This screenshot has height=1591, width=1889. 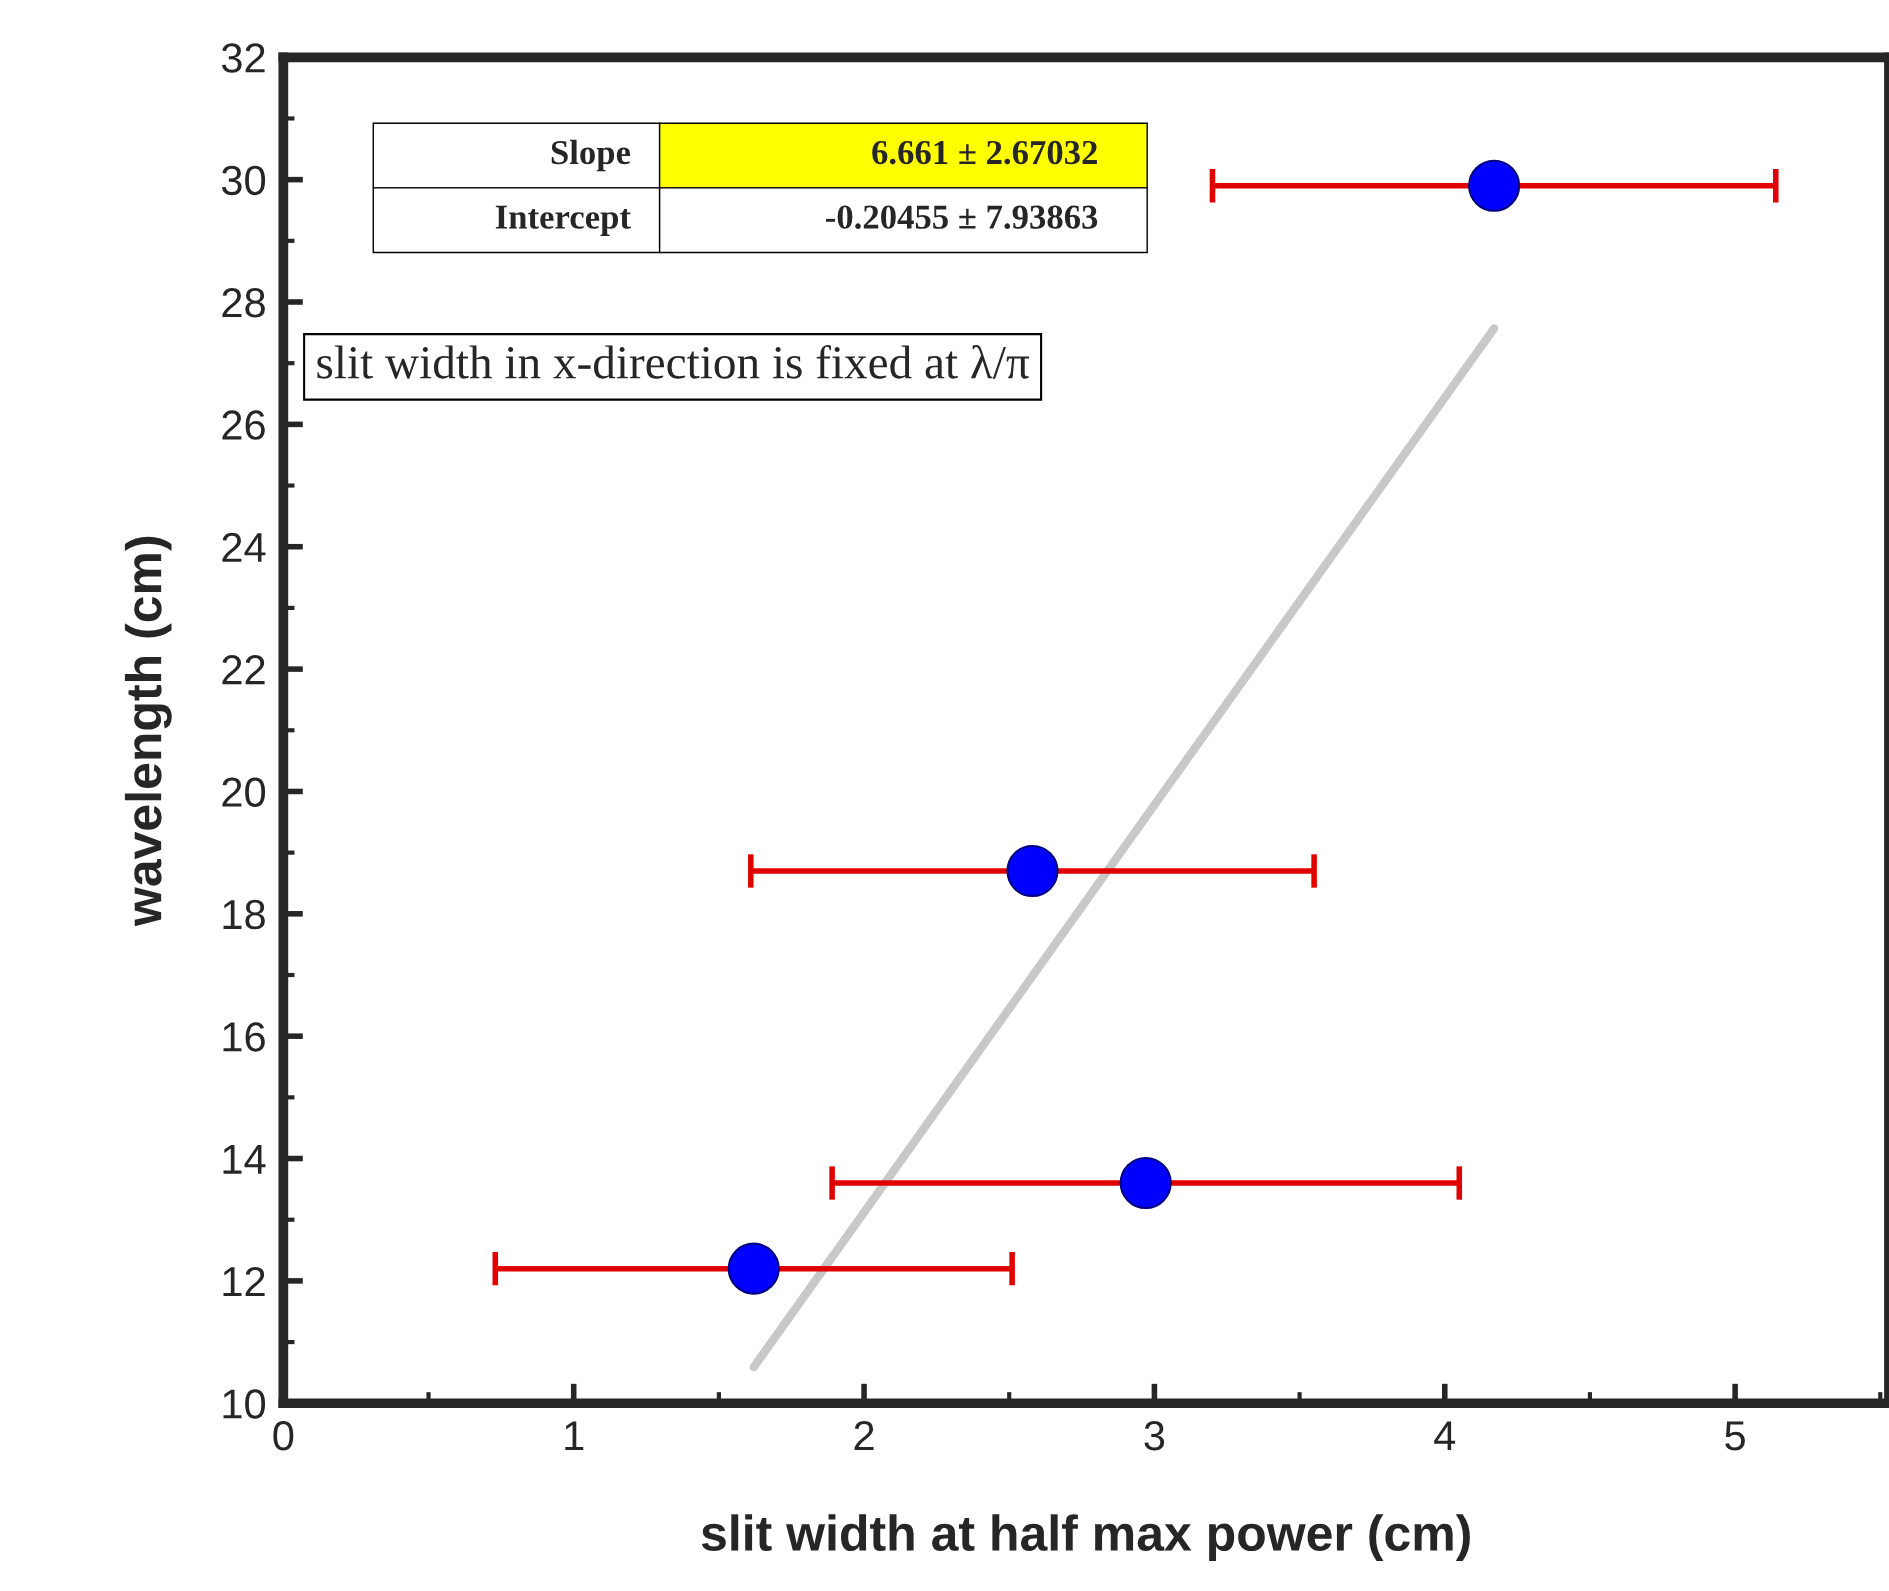 What do you see at coordinates (984, 152) in the screenshot?
I see `annotation: 6.661 ± 2.67032` at bounding box center [984, 152].